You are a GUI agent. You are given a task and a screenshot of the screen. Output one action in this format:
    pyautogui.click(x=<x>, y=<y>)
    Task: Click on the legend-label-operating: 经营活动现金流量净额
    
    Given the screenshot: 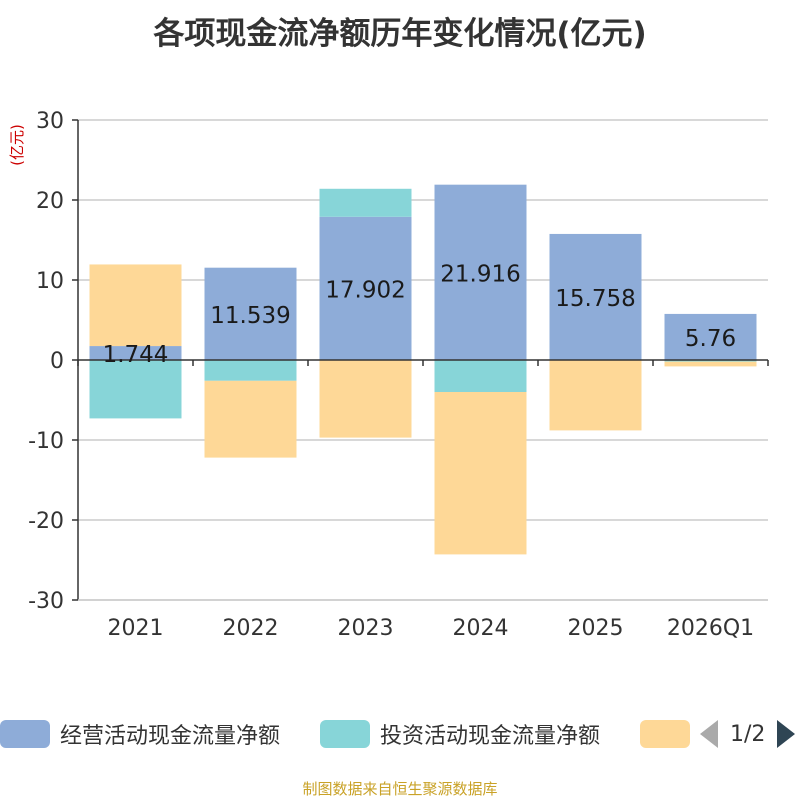 What is the action you would take?
    pyautogui.click(x=170, y=736)
    